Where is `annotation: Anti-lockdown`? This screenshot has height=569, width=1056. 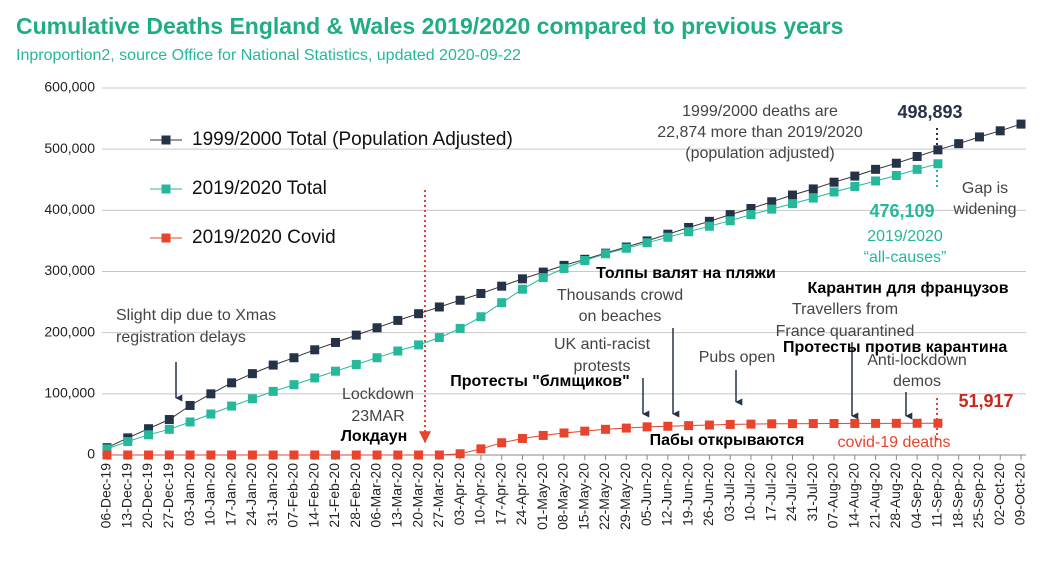 annotation: Anti-lockdown is located at coordinates (917, 360).